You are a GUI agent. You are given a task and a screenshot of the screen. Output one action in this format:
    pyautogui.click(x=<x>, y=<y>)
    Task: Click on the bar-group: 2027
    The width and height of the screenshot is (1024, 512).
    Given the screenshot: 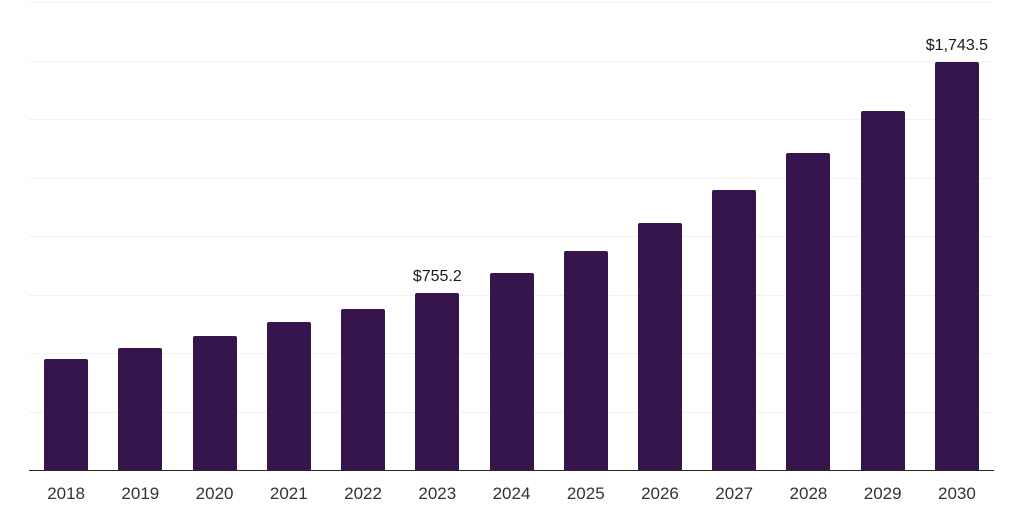 What is the action you would take?
    pyautogui.click(x=734, y=252)
    